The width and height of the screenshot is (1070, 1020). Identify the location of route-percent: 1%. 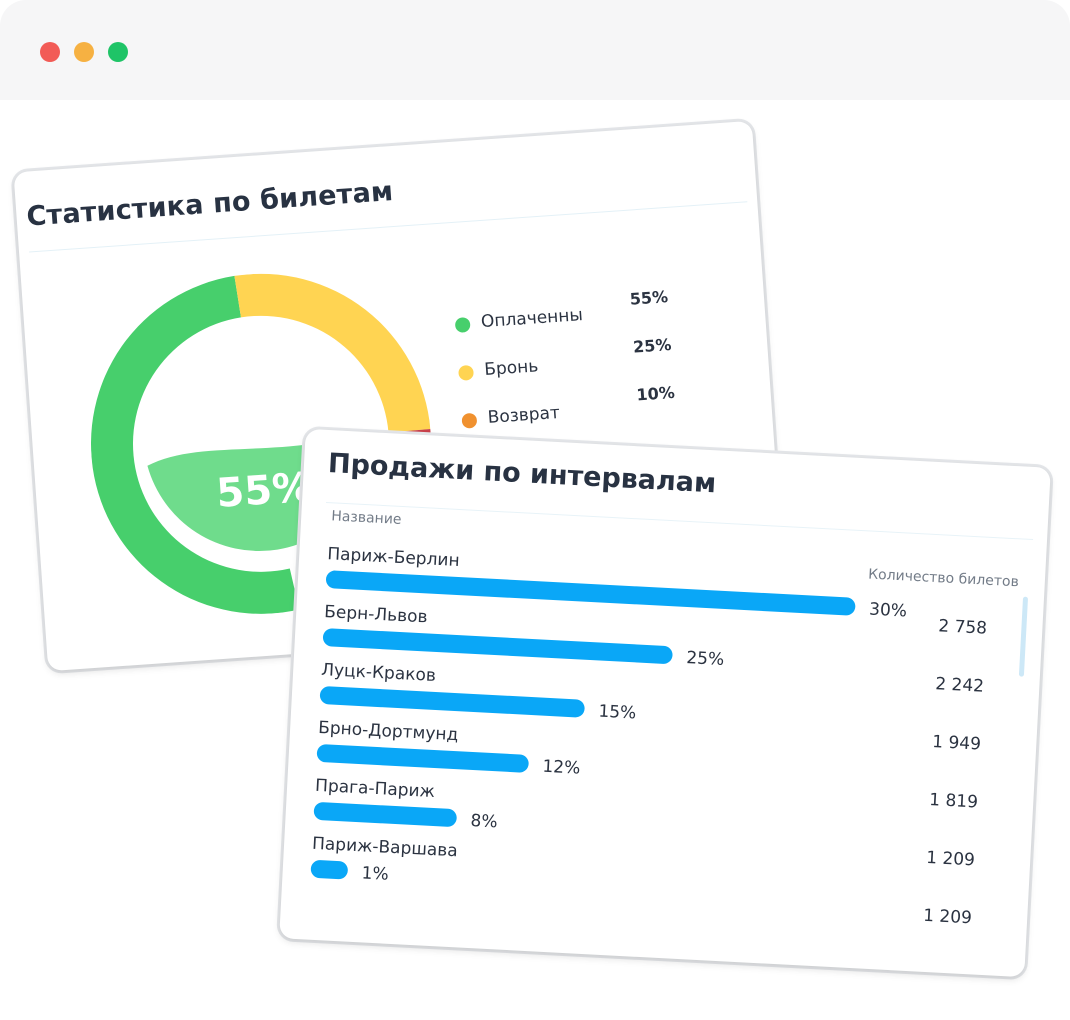
(375, 874).